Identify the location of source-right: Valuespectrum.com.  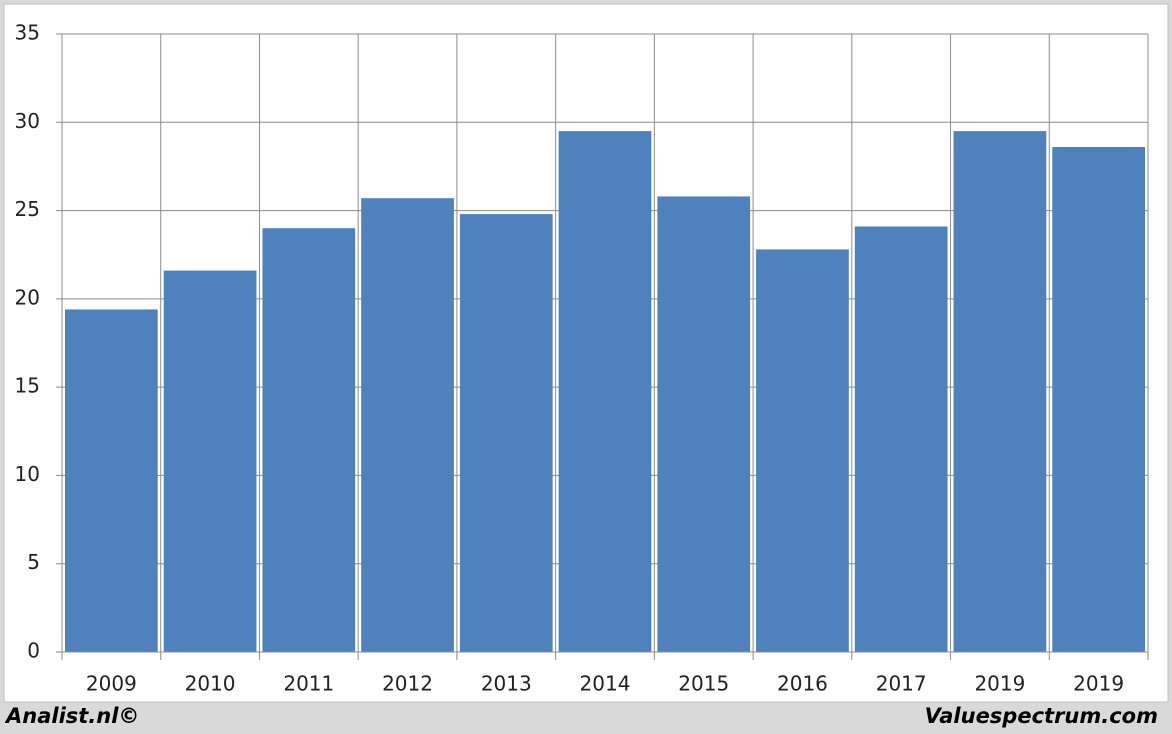
(1041, 716).